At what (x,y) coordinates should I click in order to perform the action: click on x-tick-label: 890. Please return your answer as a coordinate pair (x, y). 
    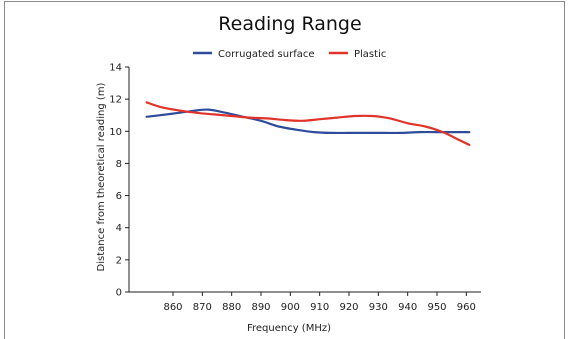
    Looking at the image, I should click on (260, 307).